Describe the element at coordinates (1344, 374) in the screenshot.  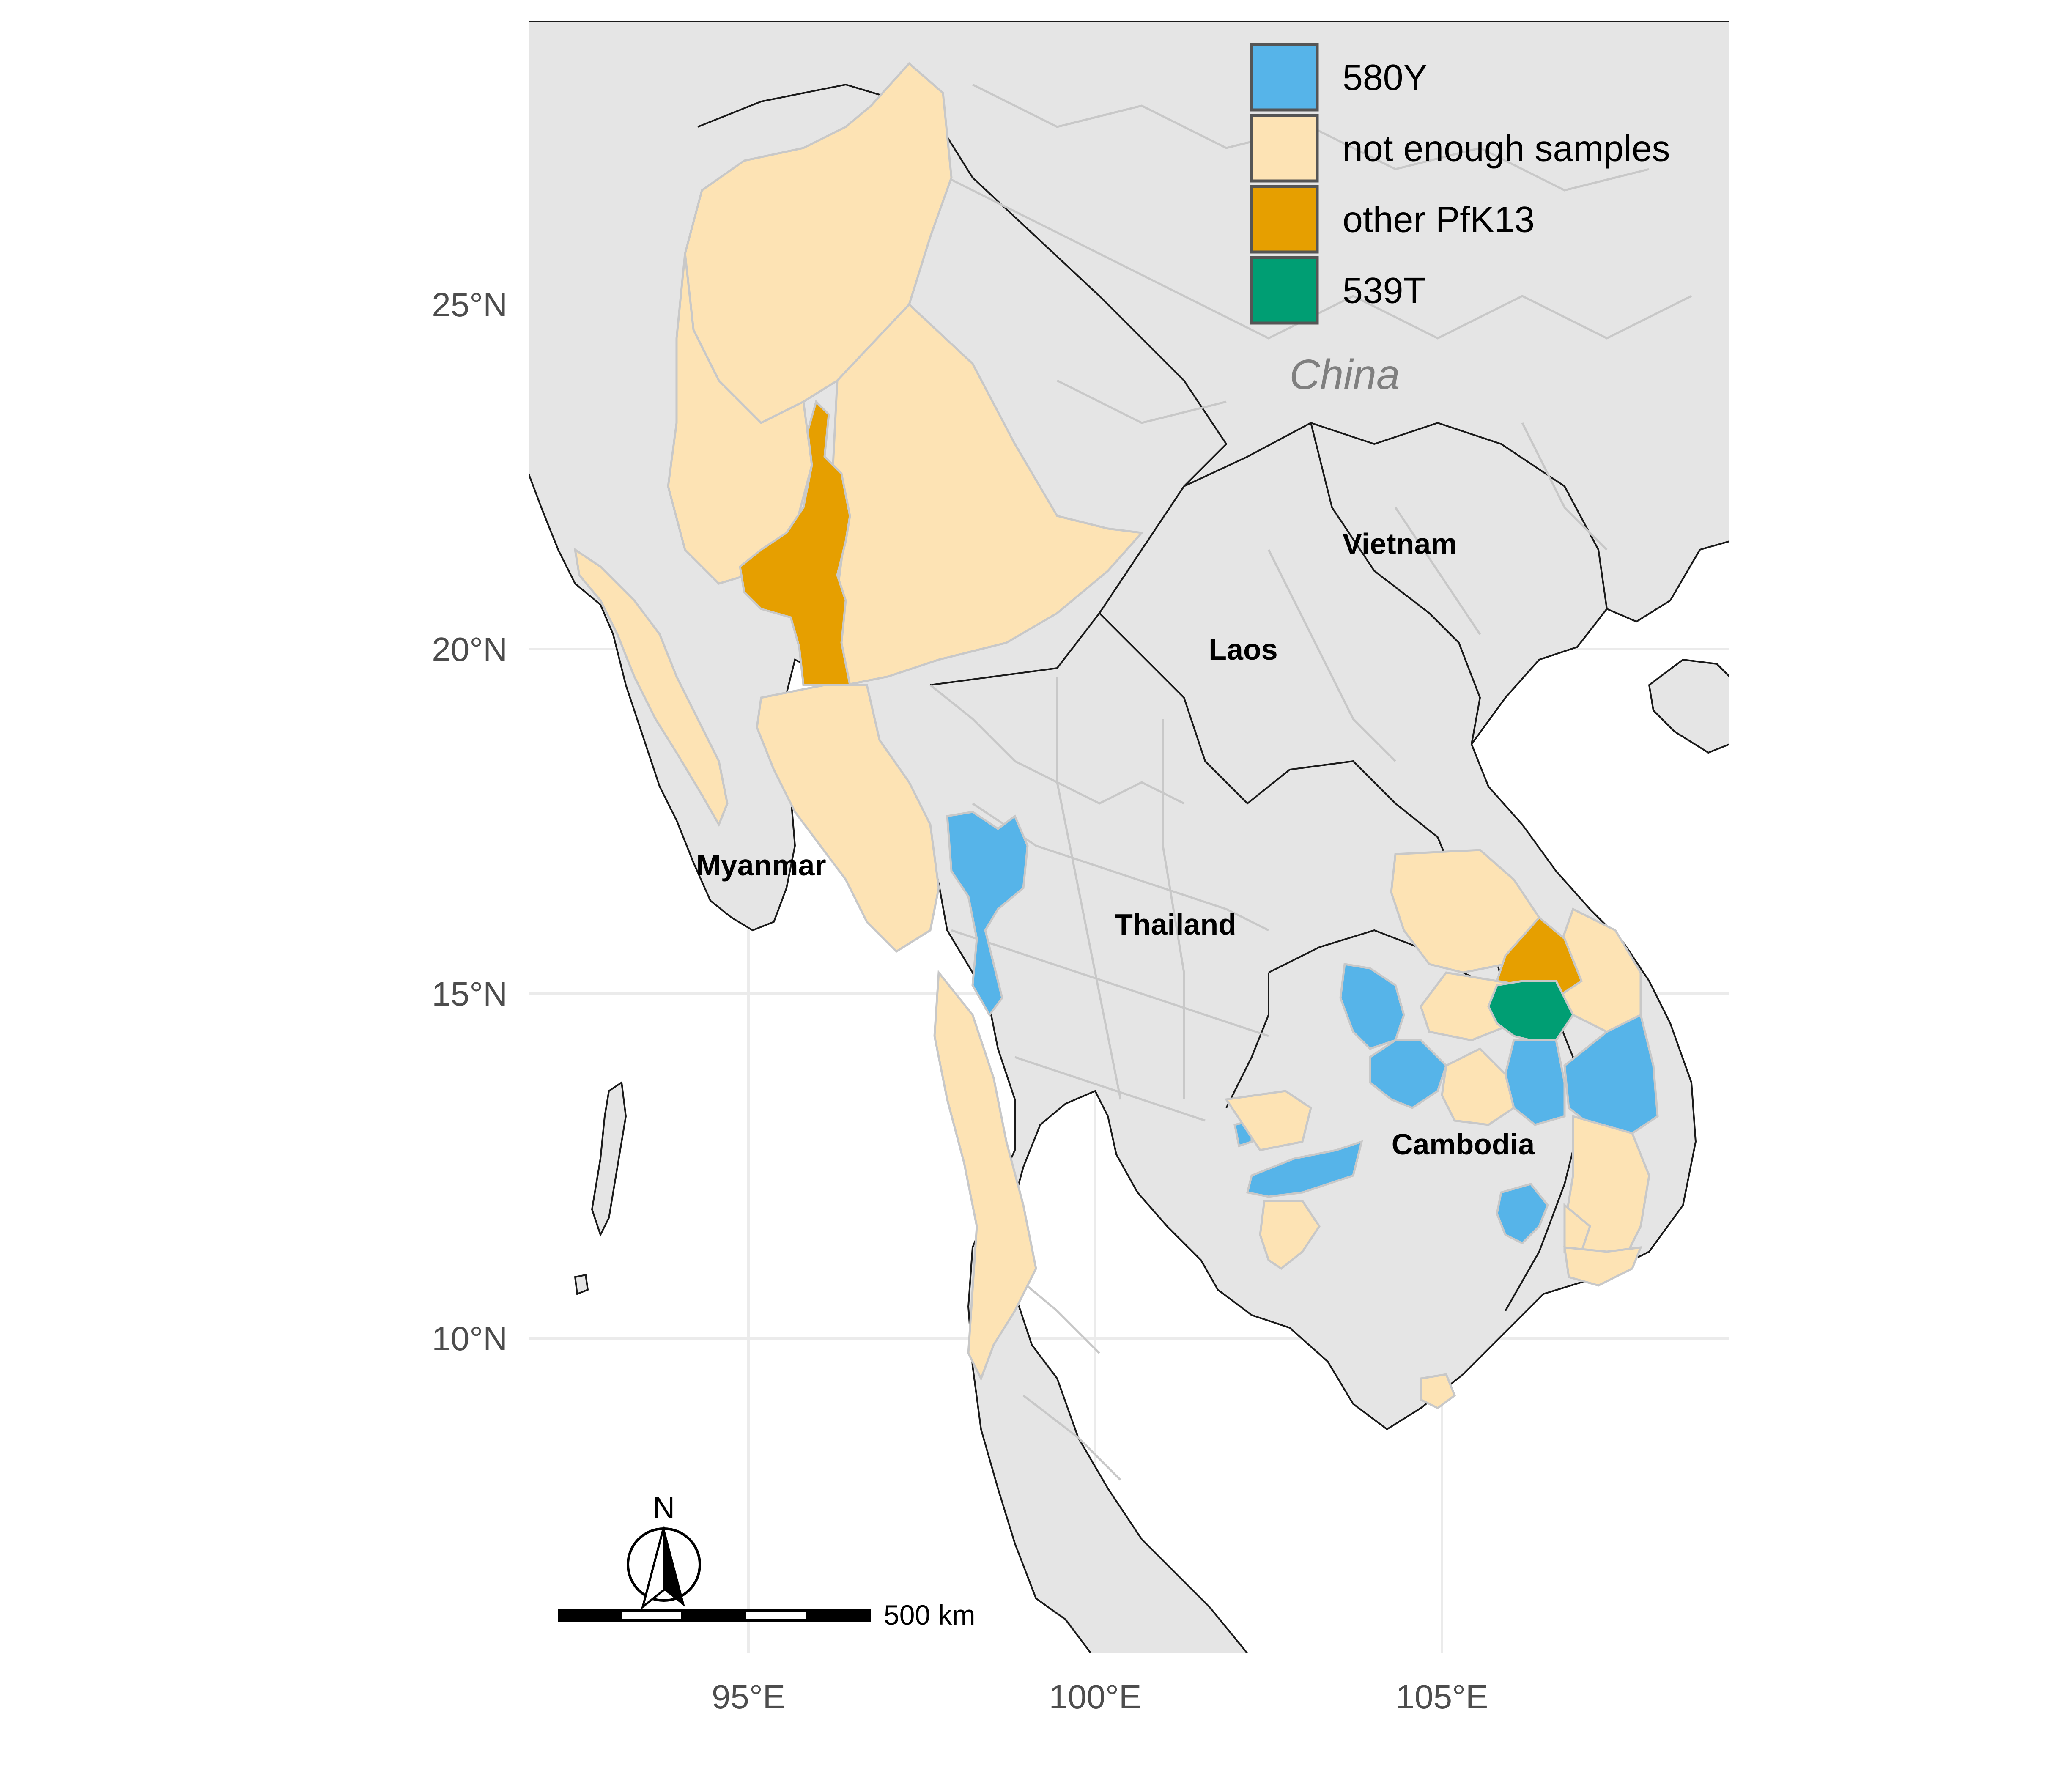
I see `label-china: China` at that location.